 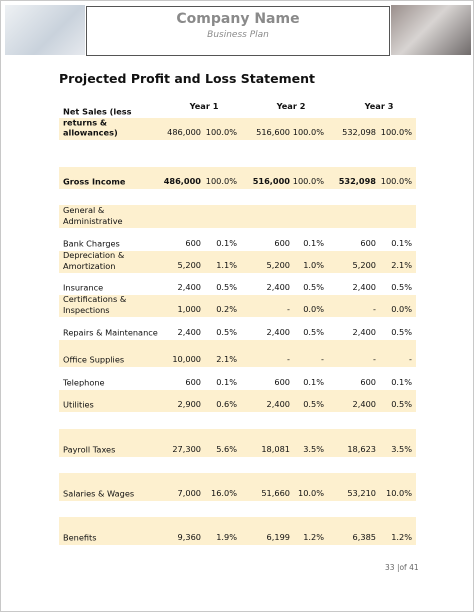 I want to click on value: 1,000, so click(x=189, y=309).